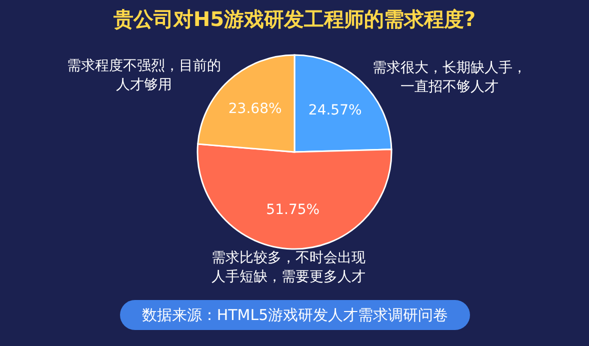  Describe the element at coordinates (449, 78) in the screenshot. I see `slice-label: 需求很大，长期缺人手，一直招不够人才` at that location.